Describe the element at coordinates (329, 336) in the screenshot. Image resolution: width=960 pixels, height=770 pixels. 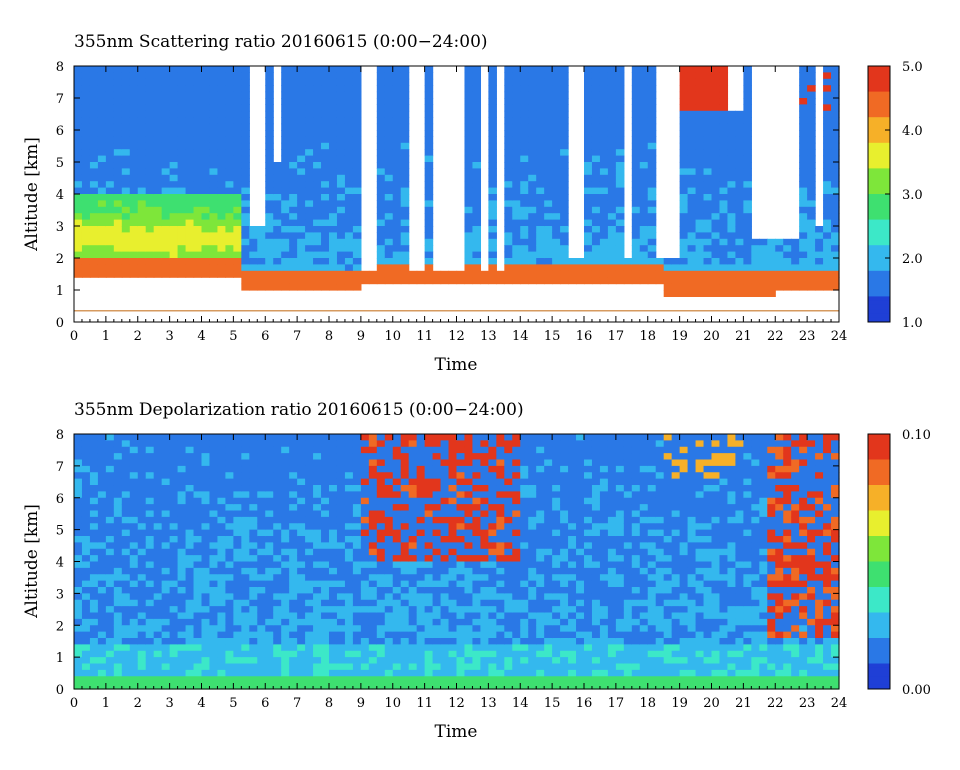
I see `x-tick-label: 8` at that location.